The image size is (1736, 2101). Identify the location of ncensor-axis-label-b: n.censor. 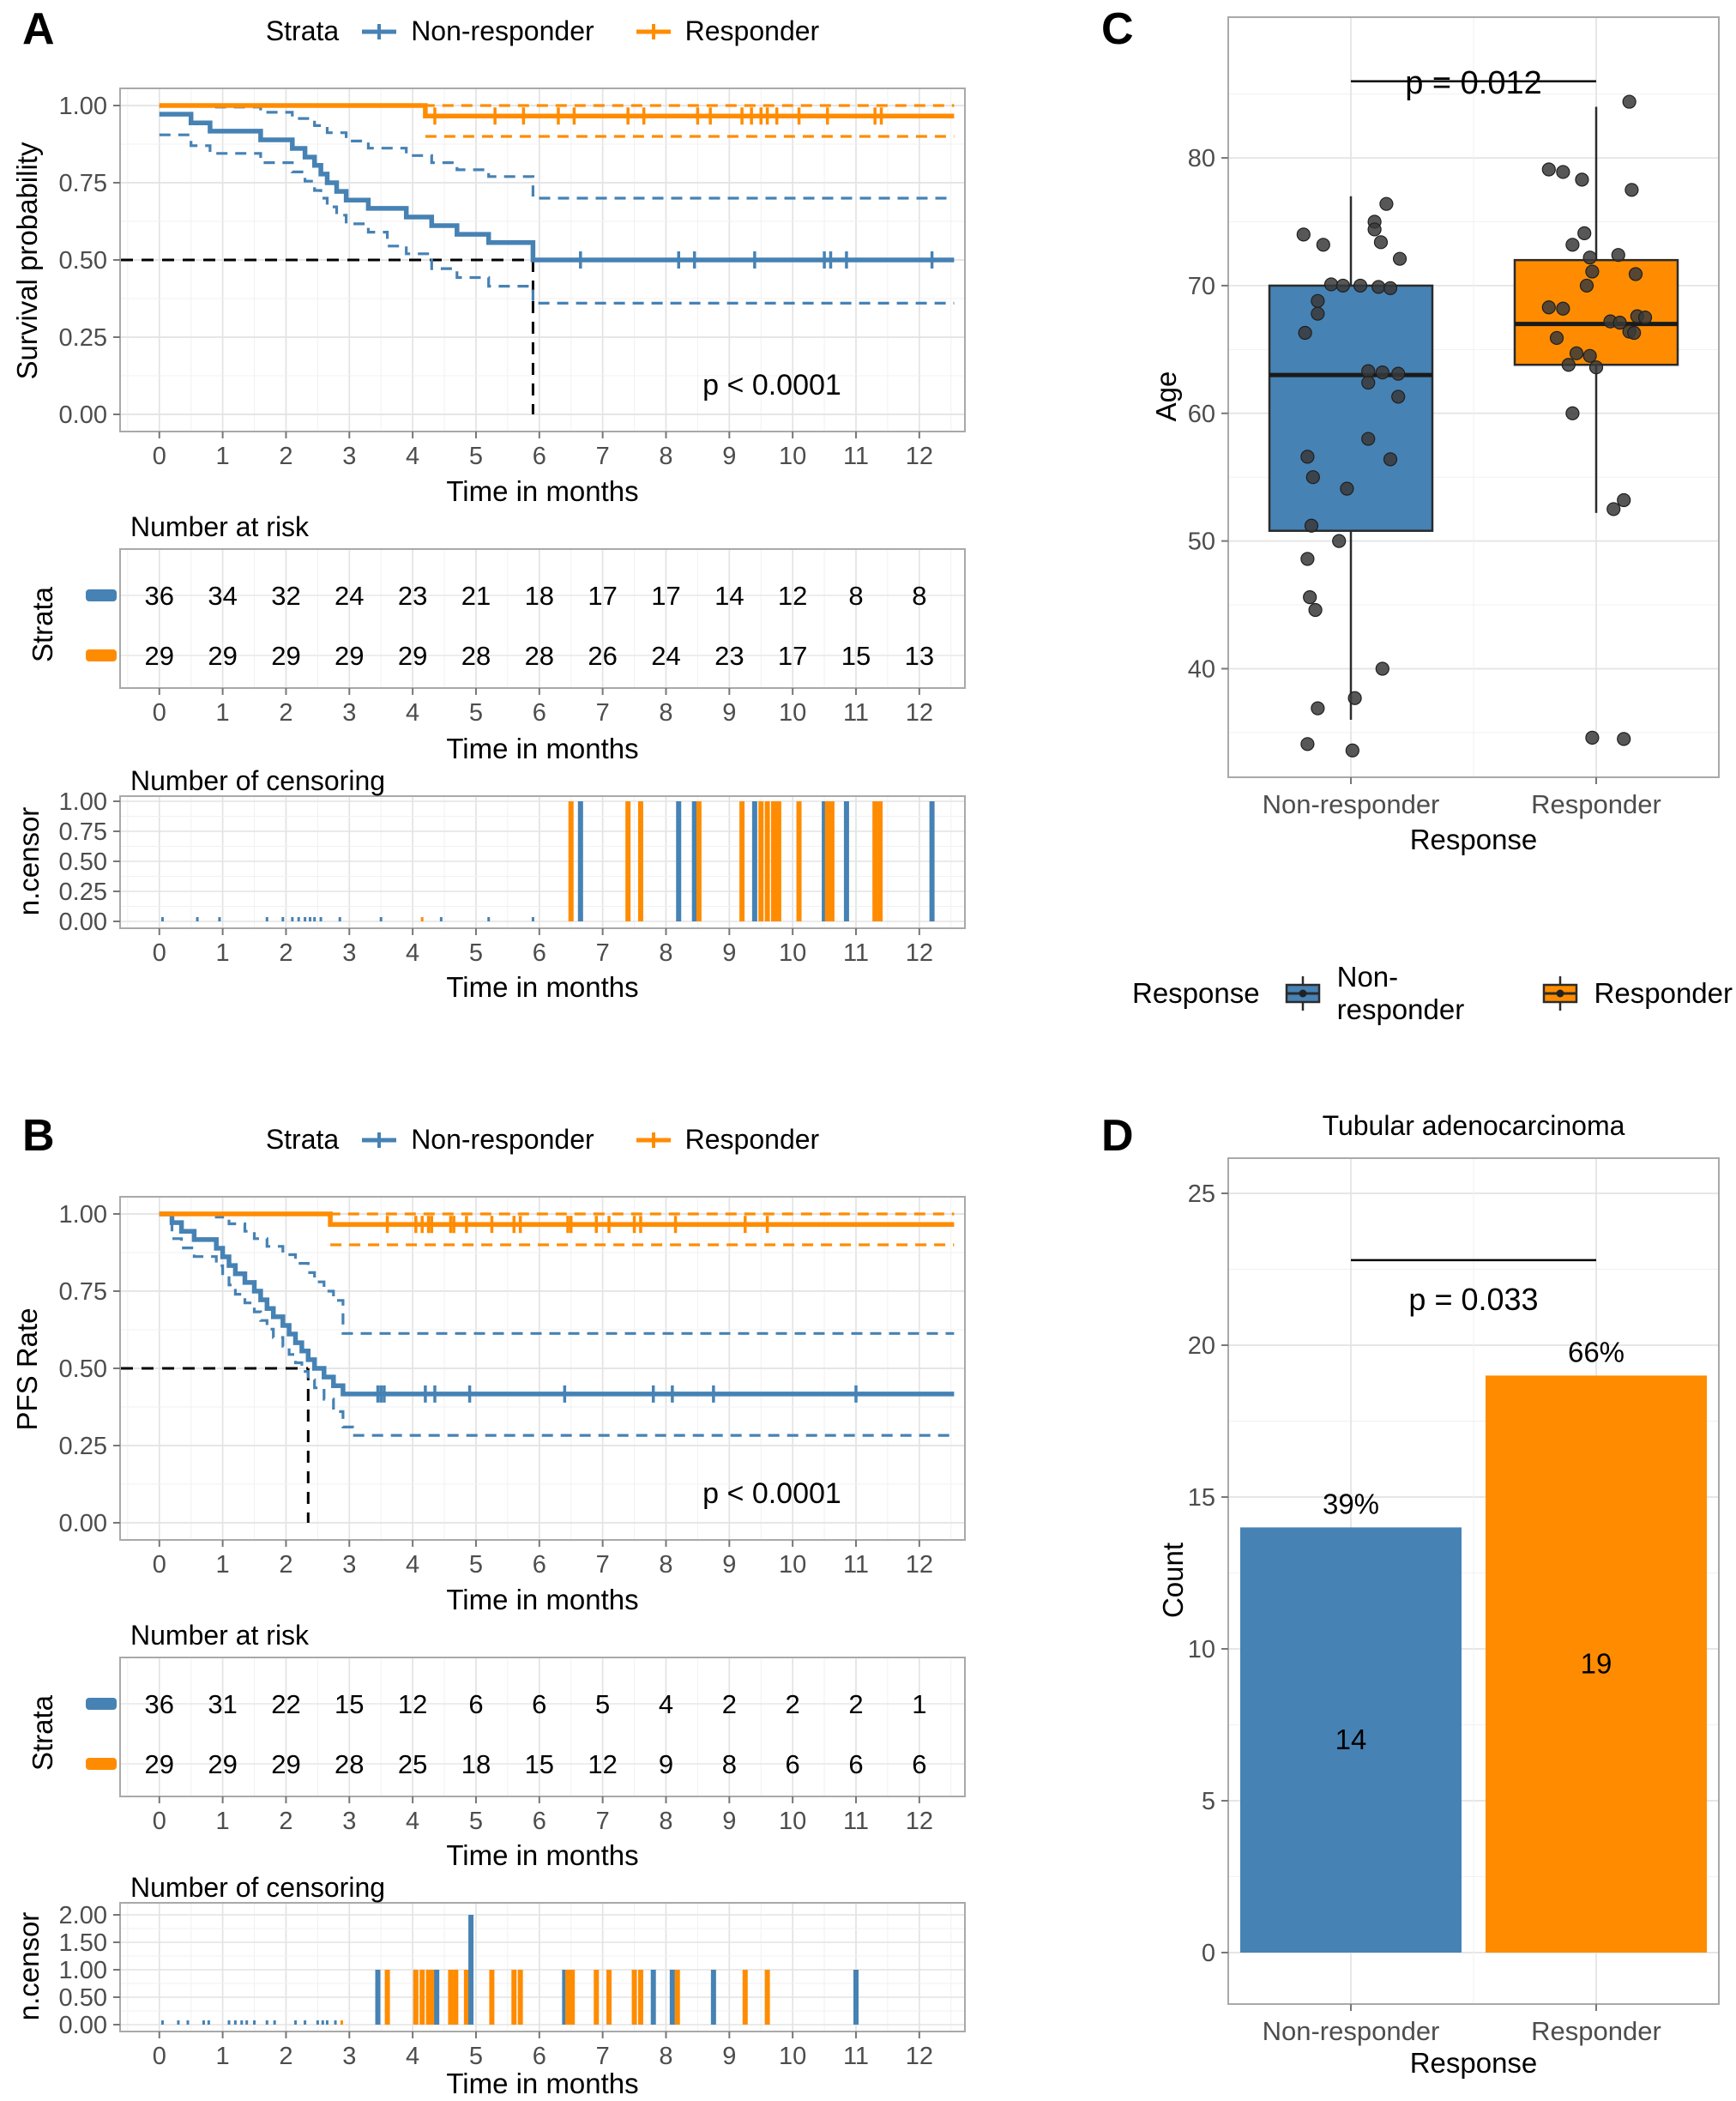
(29, 1966).